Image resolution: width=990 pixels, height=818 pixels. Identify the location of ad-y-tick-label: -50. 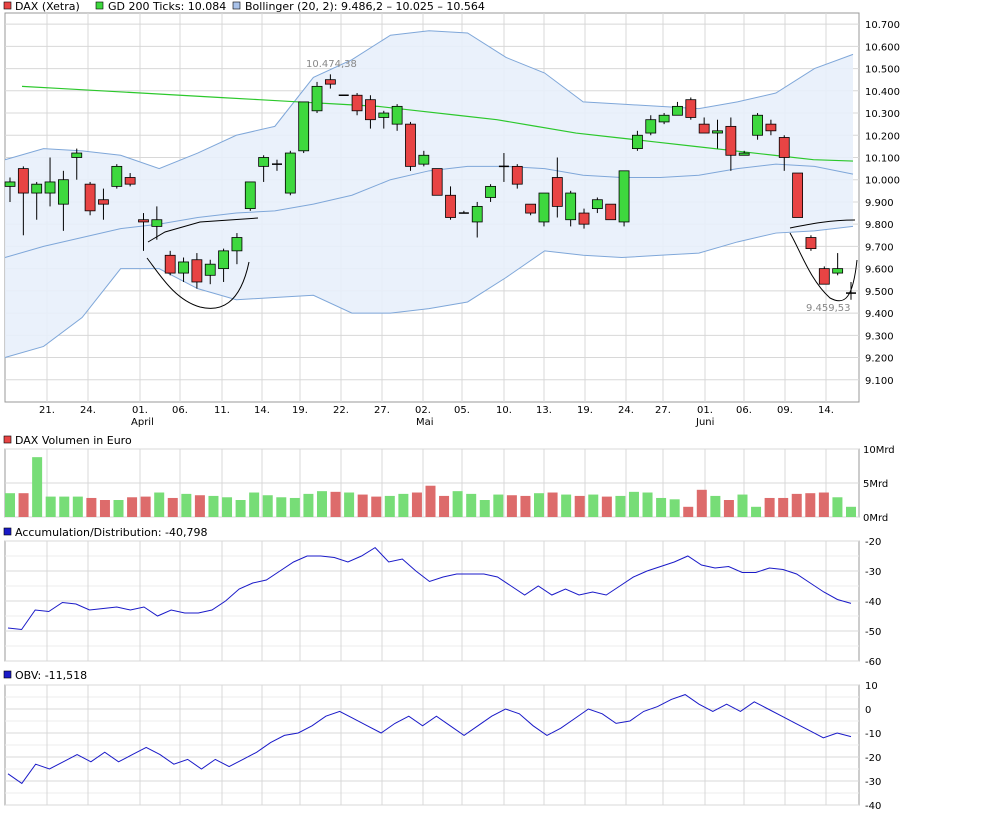
(873, 632).